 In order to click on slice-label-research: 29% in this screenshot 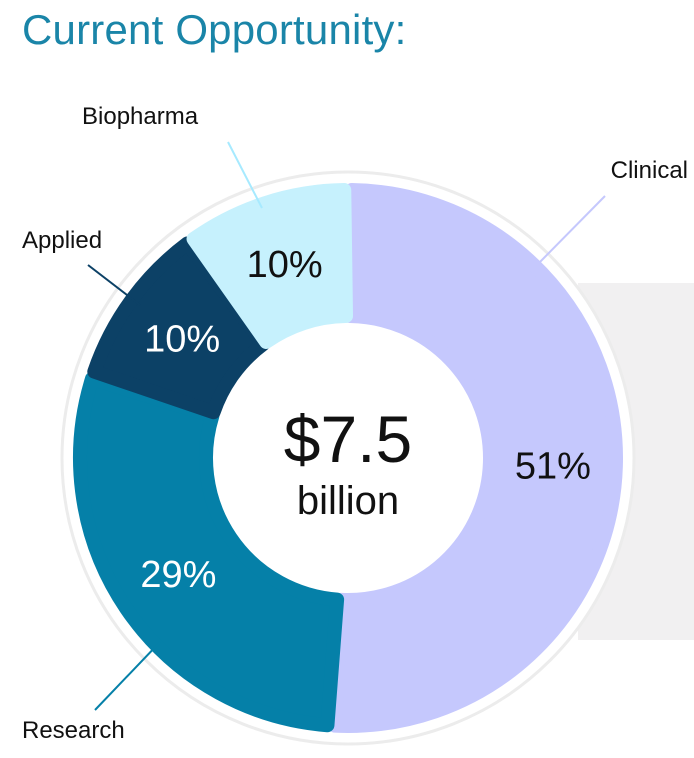, I will do `click(178, 575)`.